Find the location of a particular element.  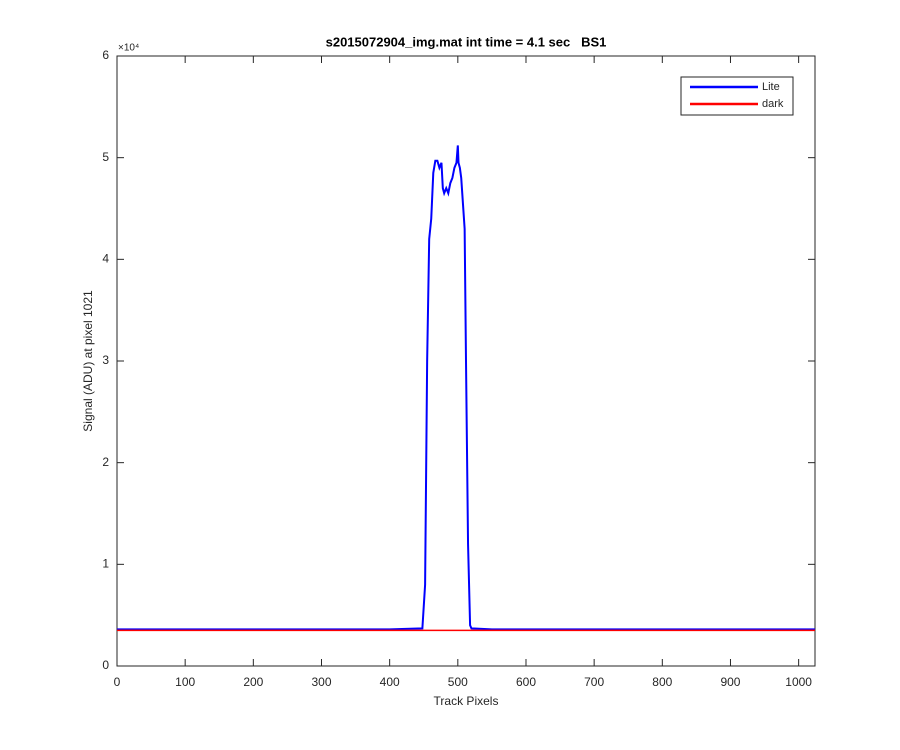

x-tick-label: 700 is located at coordinates (594, 682).